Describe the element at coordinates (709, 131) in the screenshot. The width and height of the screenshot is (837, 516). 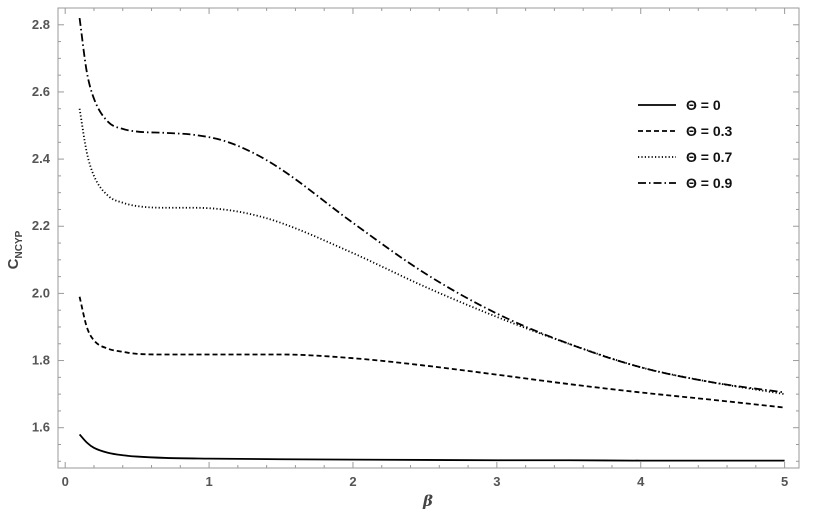
I see `legend-label-theta-0-3: Θ = 0.3` at that location.